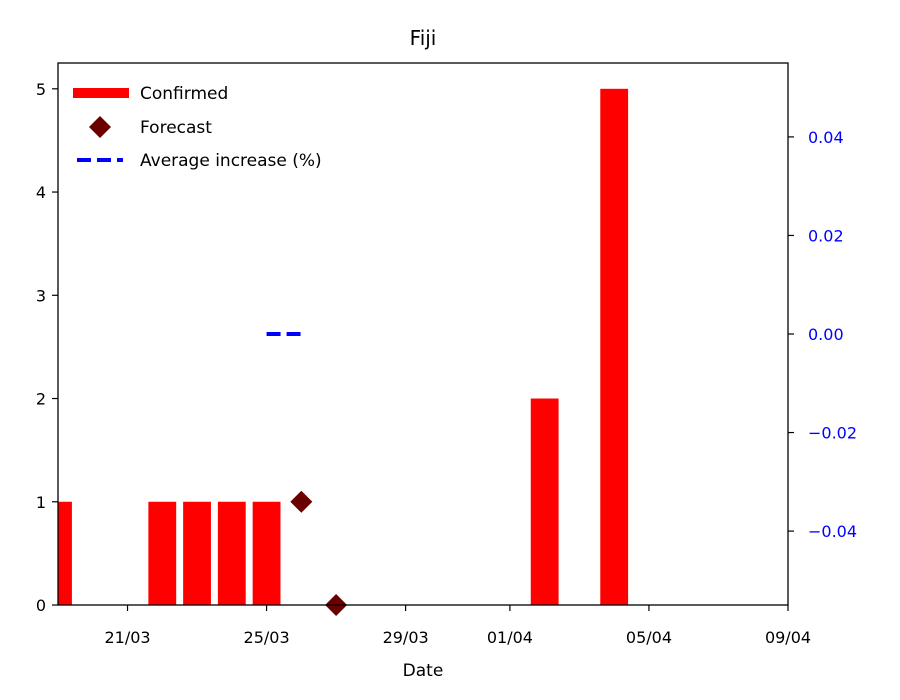 The width and height of the screenshot is (900, 700). I want to click on x-tick-label: 29/03, so click(406, 637).